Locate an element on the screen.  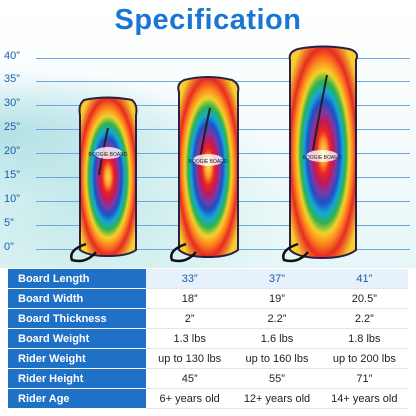
spec-row-board-length: Board Length 33” 37” 41” is located at coordinates (208, 279).